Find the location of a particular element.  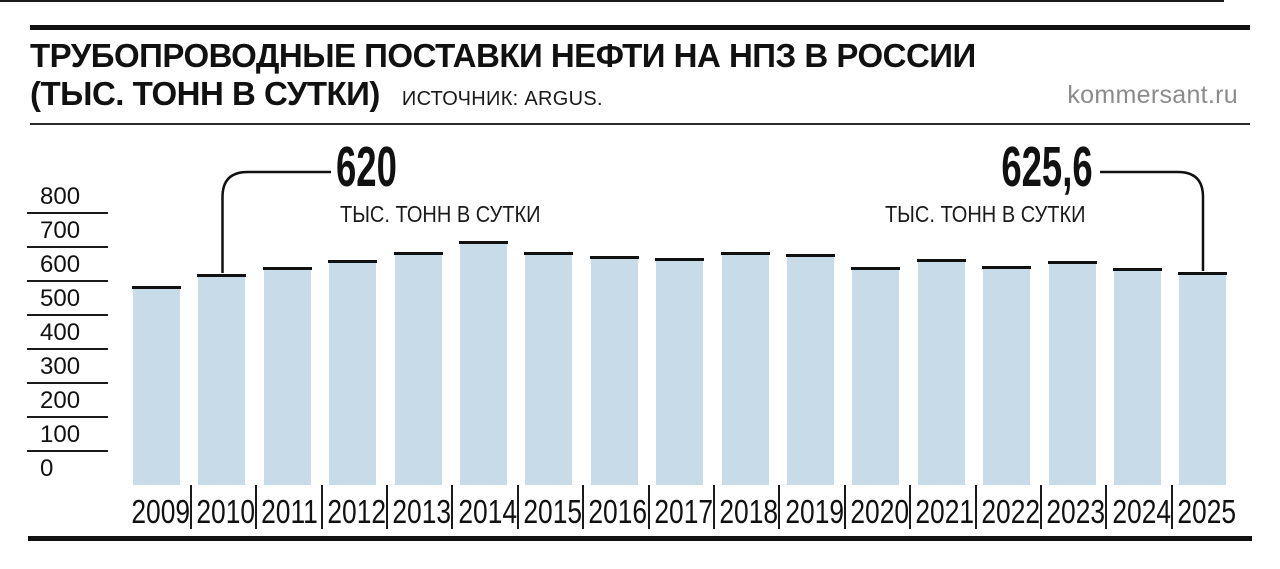

bar-2016 is located at coordinates (614, 370).